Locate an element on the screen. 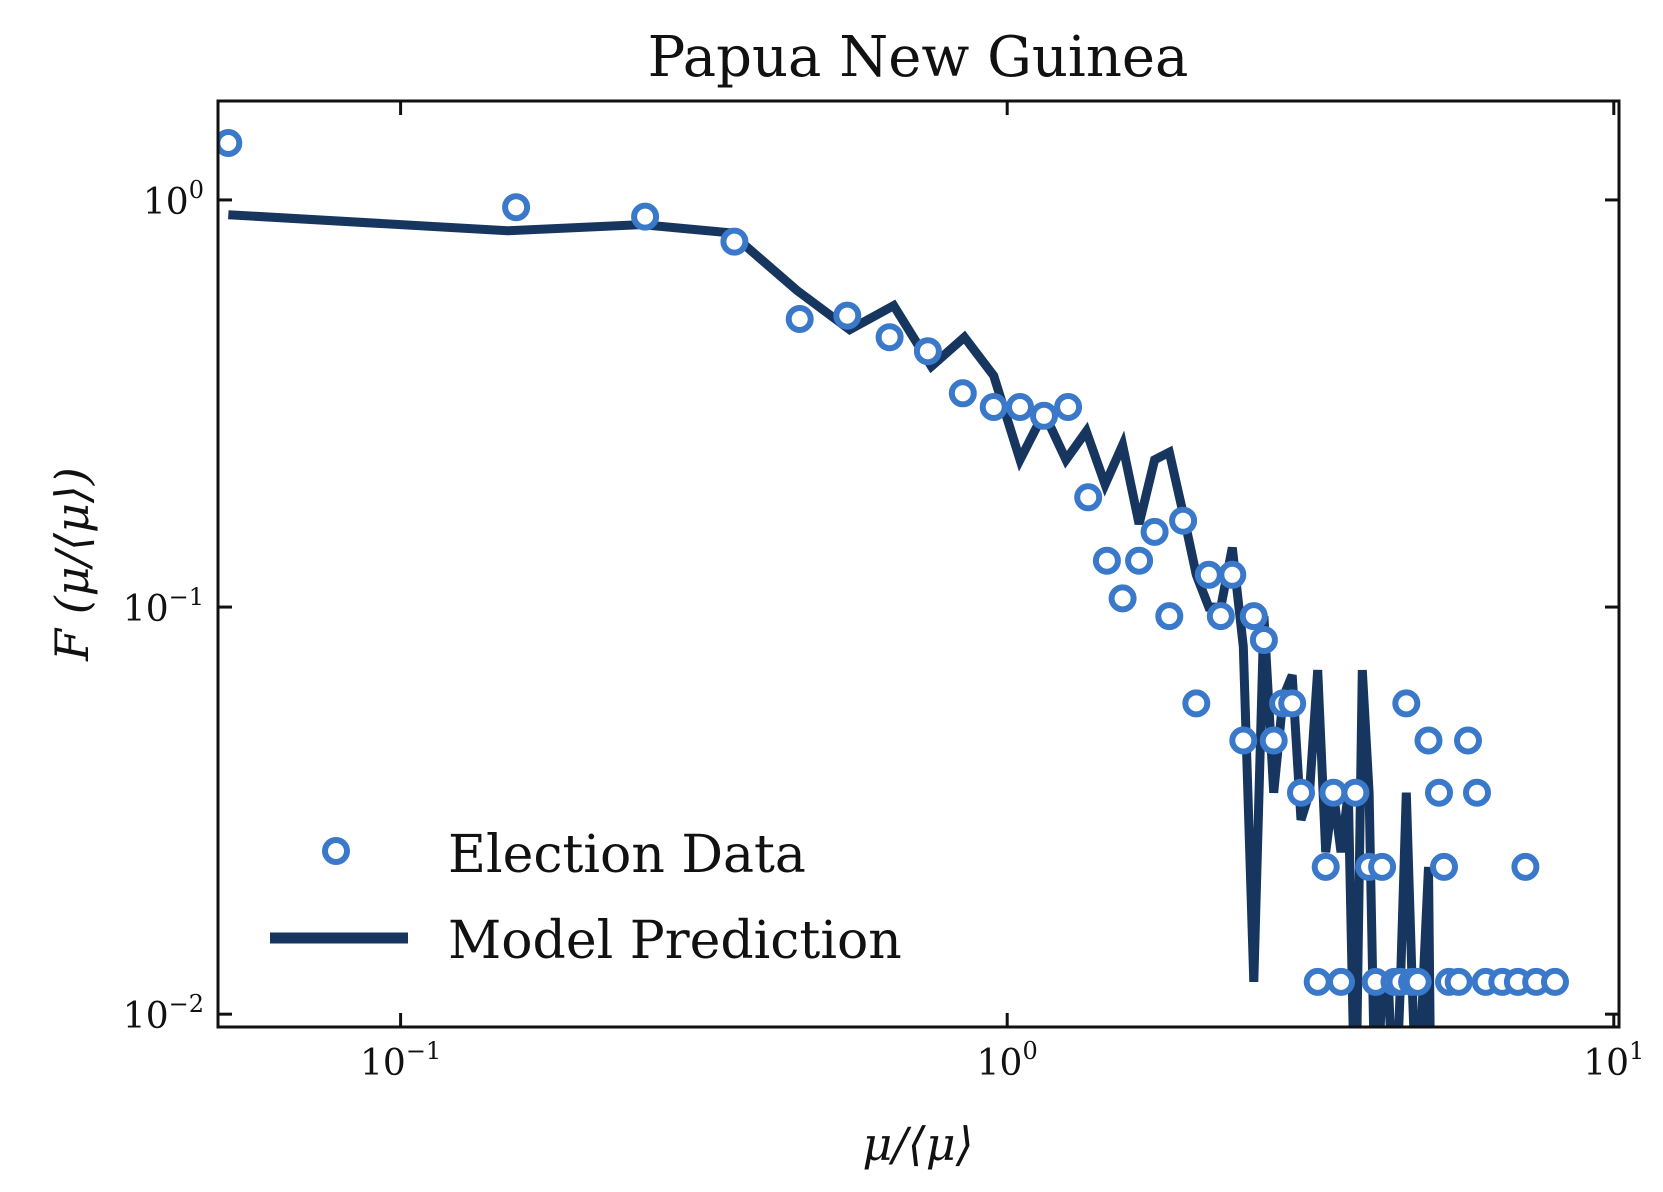 Image resolution: width=1663 pixels, height=1192 pixels. x-axis-label: μ/⟨μ⟩ is located at coordinates (917, 1144).